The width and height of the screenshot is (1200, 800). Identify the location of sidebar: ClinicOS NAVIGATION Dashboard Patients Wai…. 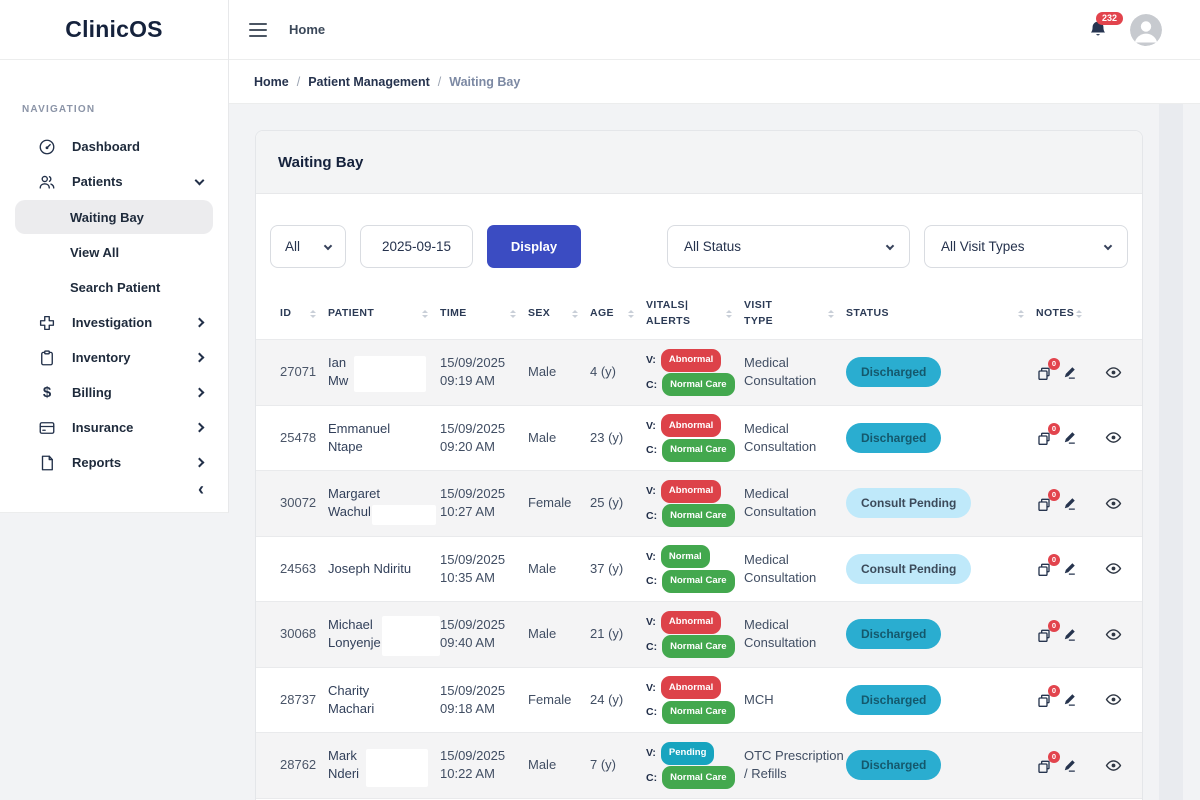
(114, 256).